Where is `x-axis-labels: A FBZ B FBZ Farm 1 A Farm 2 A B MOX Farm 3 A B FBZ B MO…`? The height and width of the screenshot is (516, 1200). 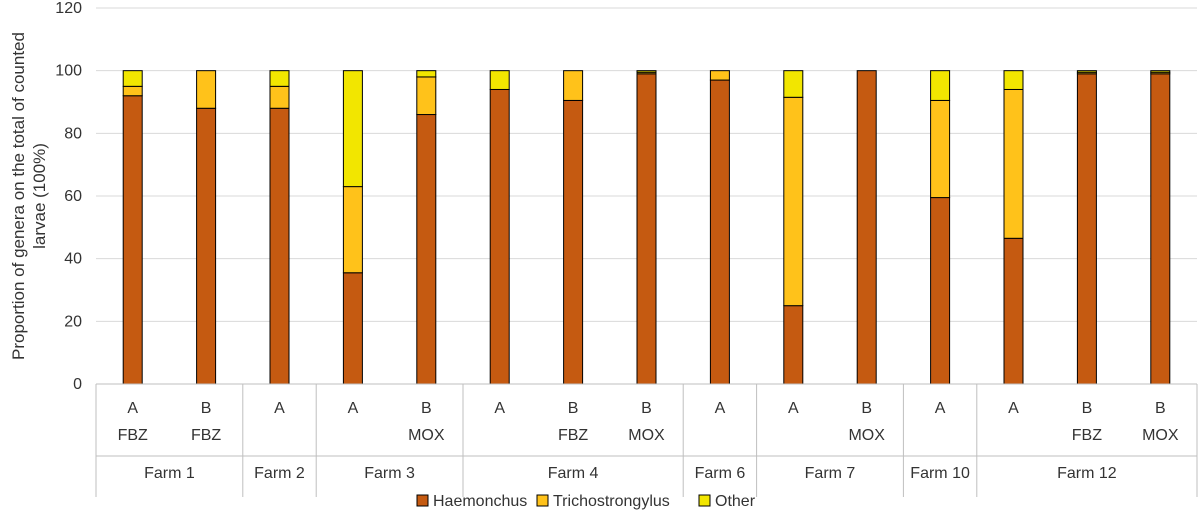 x-axis-labels: A FBZ B FBZ Farm 1 A Farm 2 A B MOX Farm 3 A B FBZ B MO… is located at coordinates (648, 441).